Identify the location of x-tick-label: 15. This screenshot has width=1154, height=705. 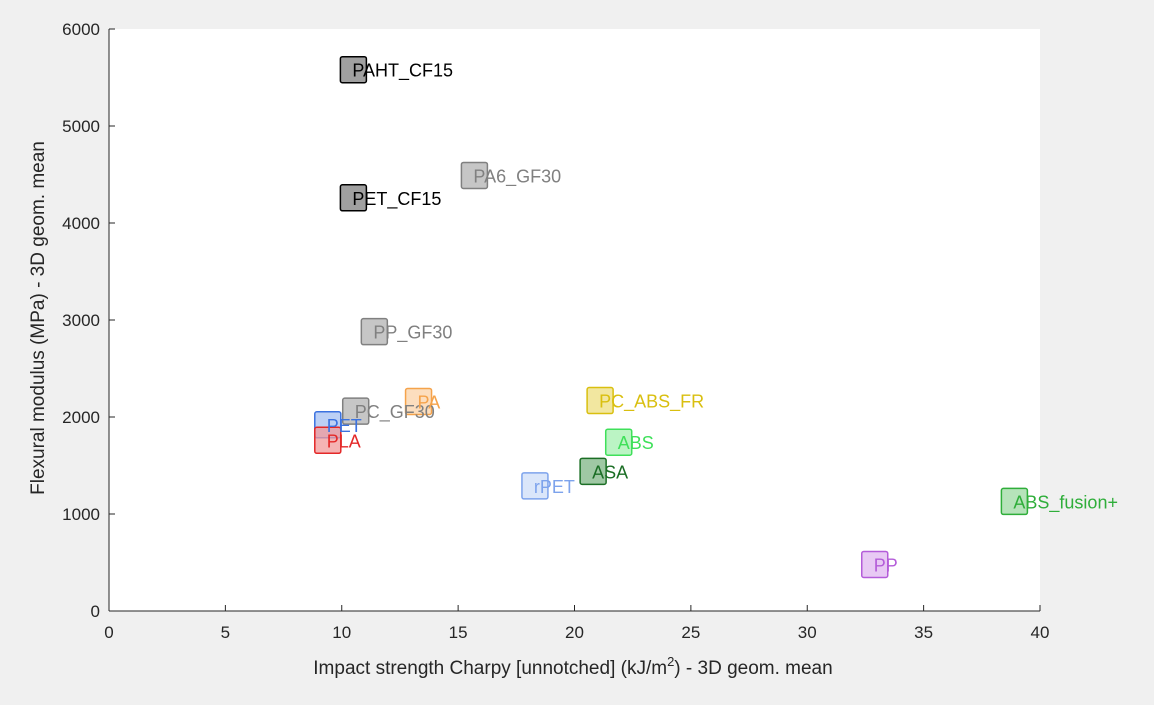
(458, 632).